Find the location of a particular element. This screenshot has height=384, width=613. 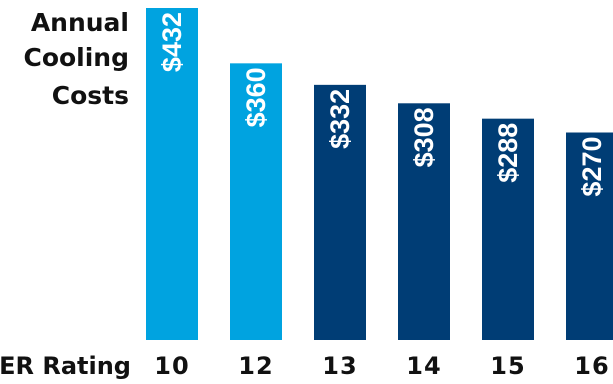

x-tick-label-15: 15 is located at coordinates (507, 366).